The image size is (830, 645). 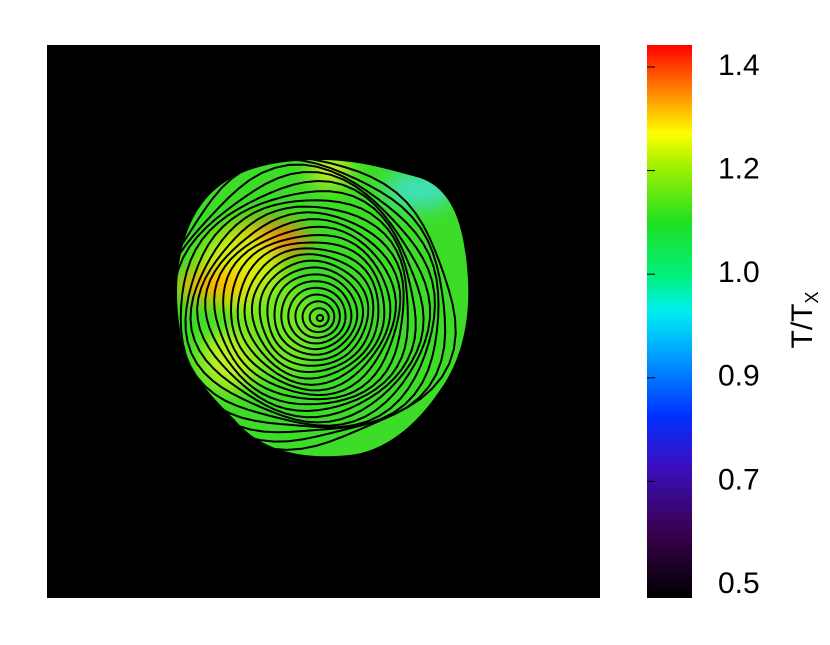 What do you see at coordinates (739, 376) in the screenshot?
I see `colorbar-tick-label: 0.9` at bounding box center [739, 376].